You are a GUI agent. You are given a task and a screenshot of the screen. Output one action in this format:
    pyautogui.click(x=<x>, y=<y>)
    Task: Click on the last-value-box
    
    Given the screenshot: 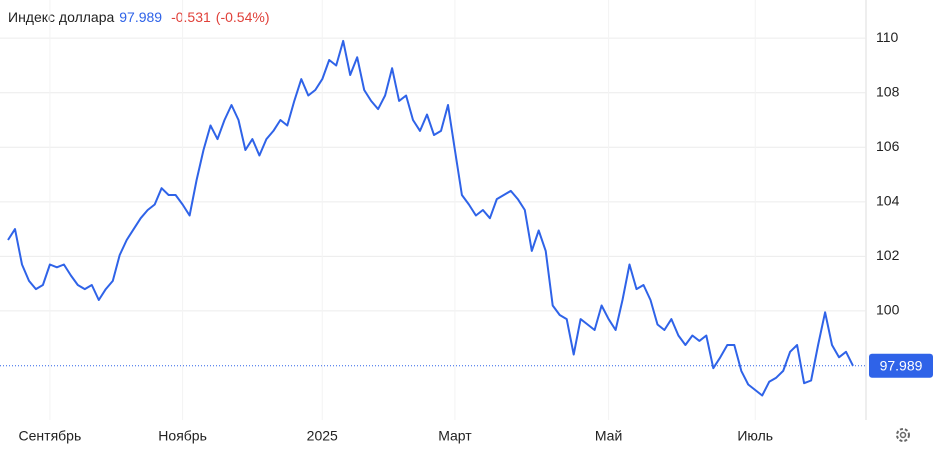 What is the action you would take?
    pyautogui.click(x=901, y=365)
    